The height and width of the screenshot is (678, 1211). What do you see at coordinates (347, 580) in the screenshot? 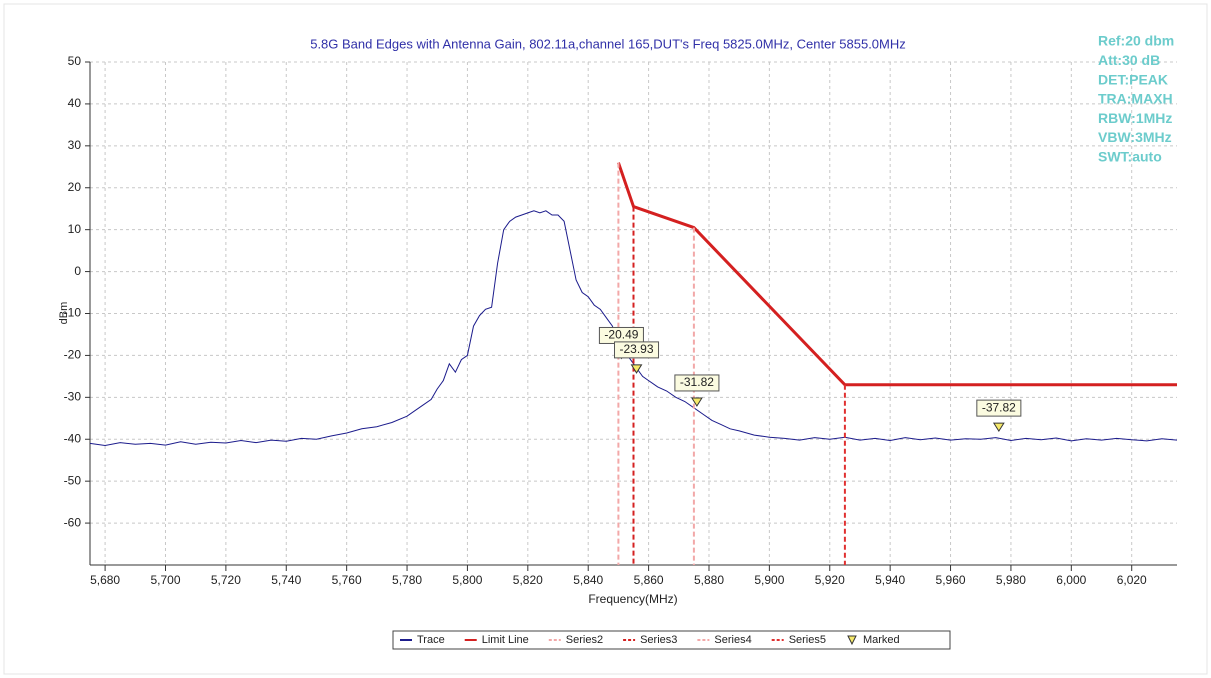
I see `x-tick-label: 5,760` at bounding box center [347, 580].